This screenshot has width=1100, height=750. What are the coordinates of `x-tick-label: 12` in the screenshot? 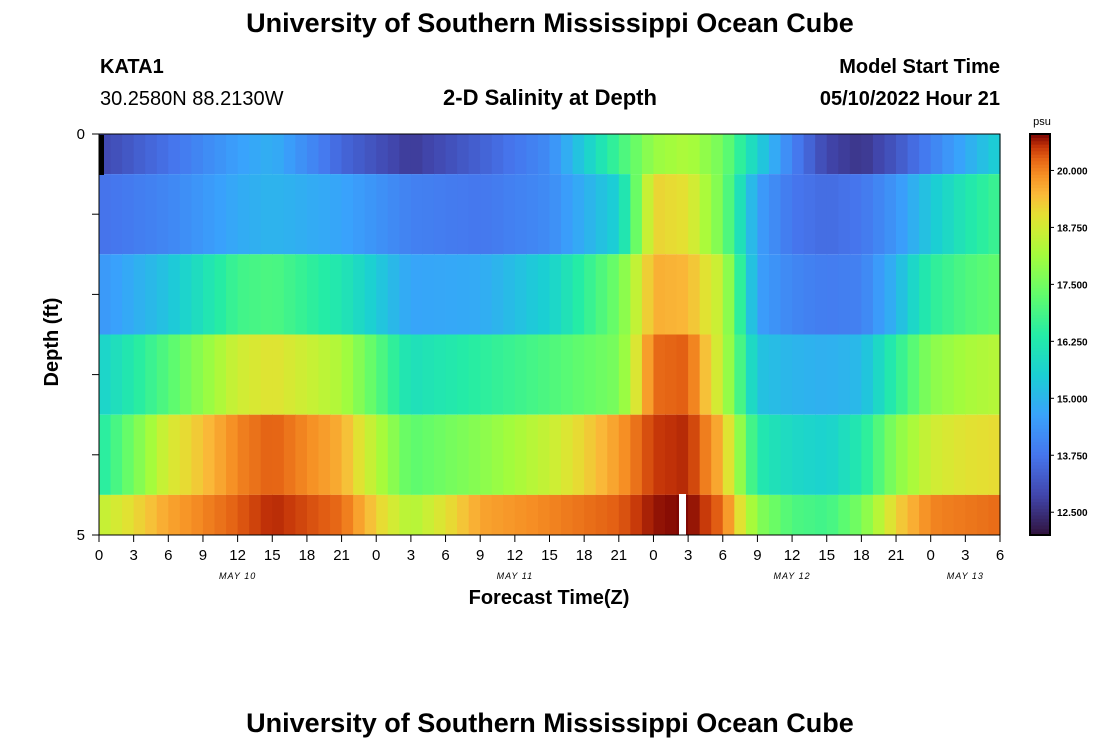 It's located at (515, 555).